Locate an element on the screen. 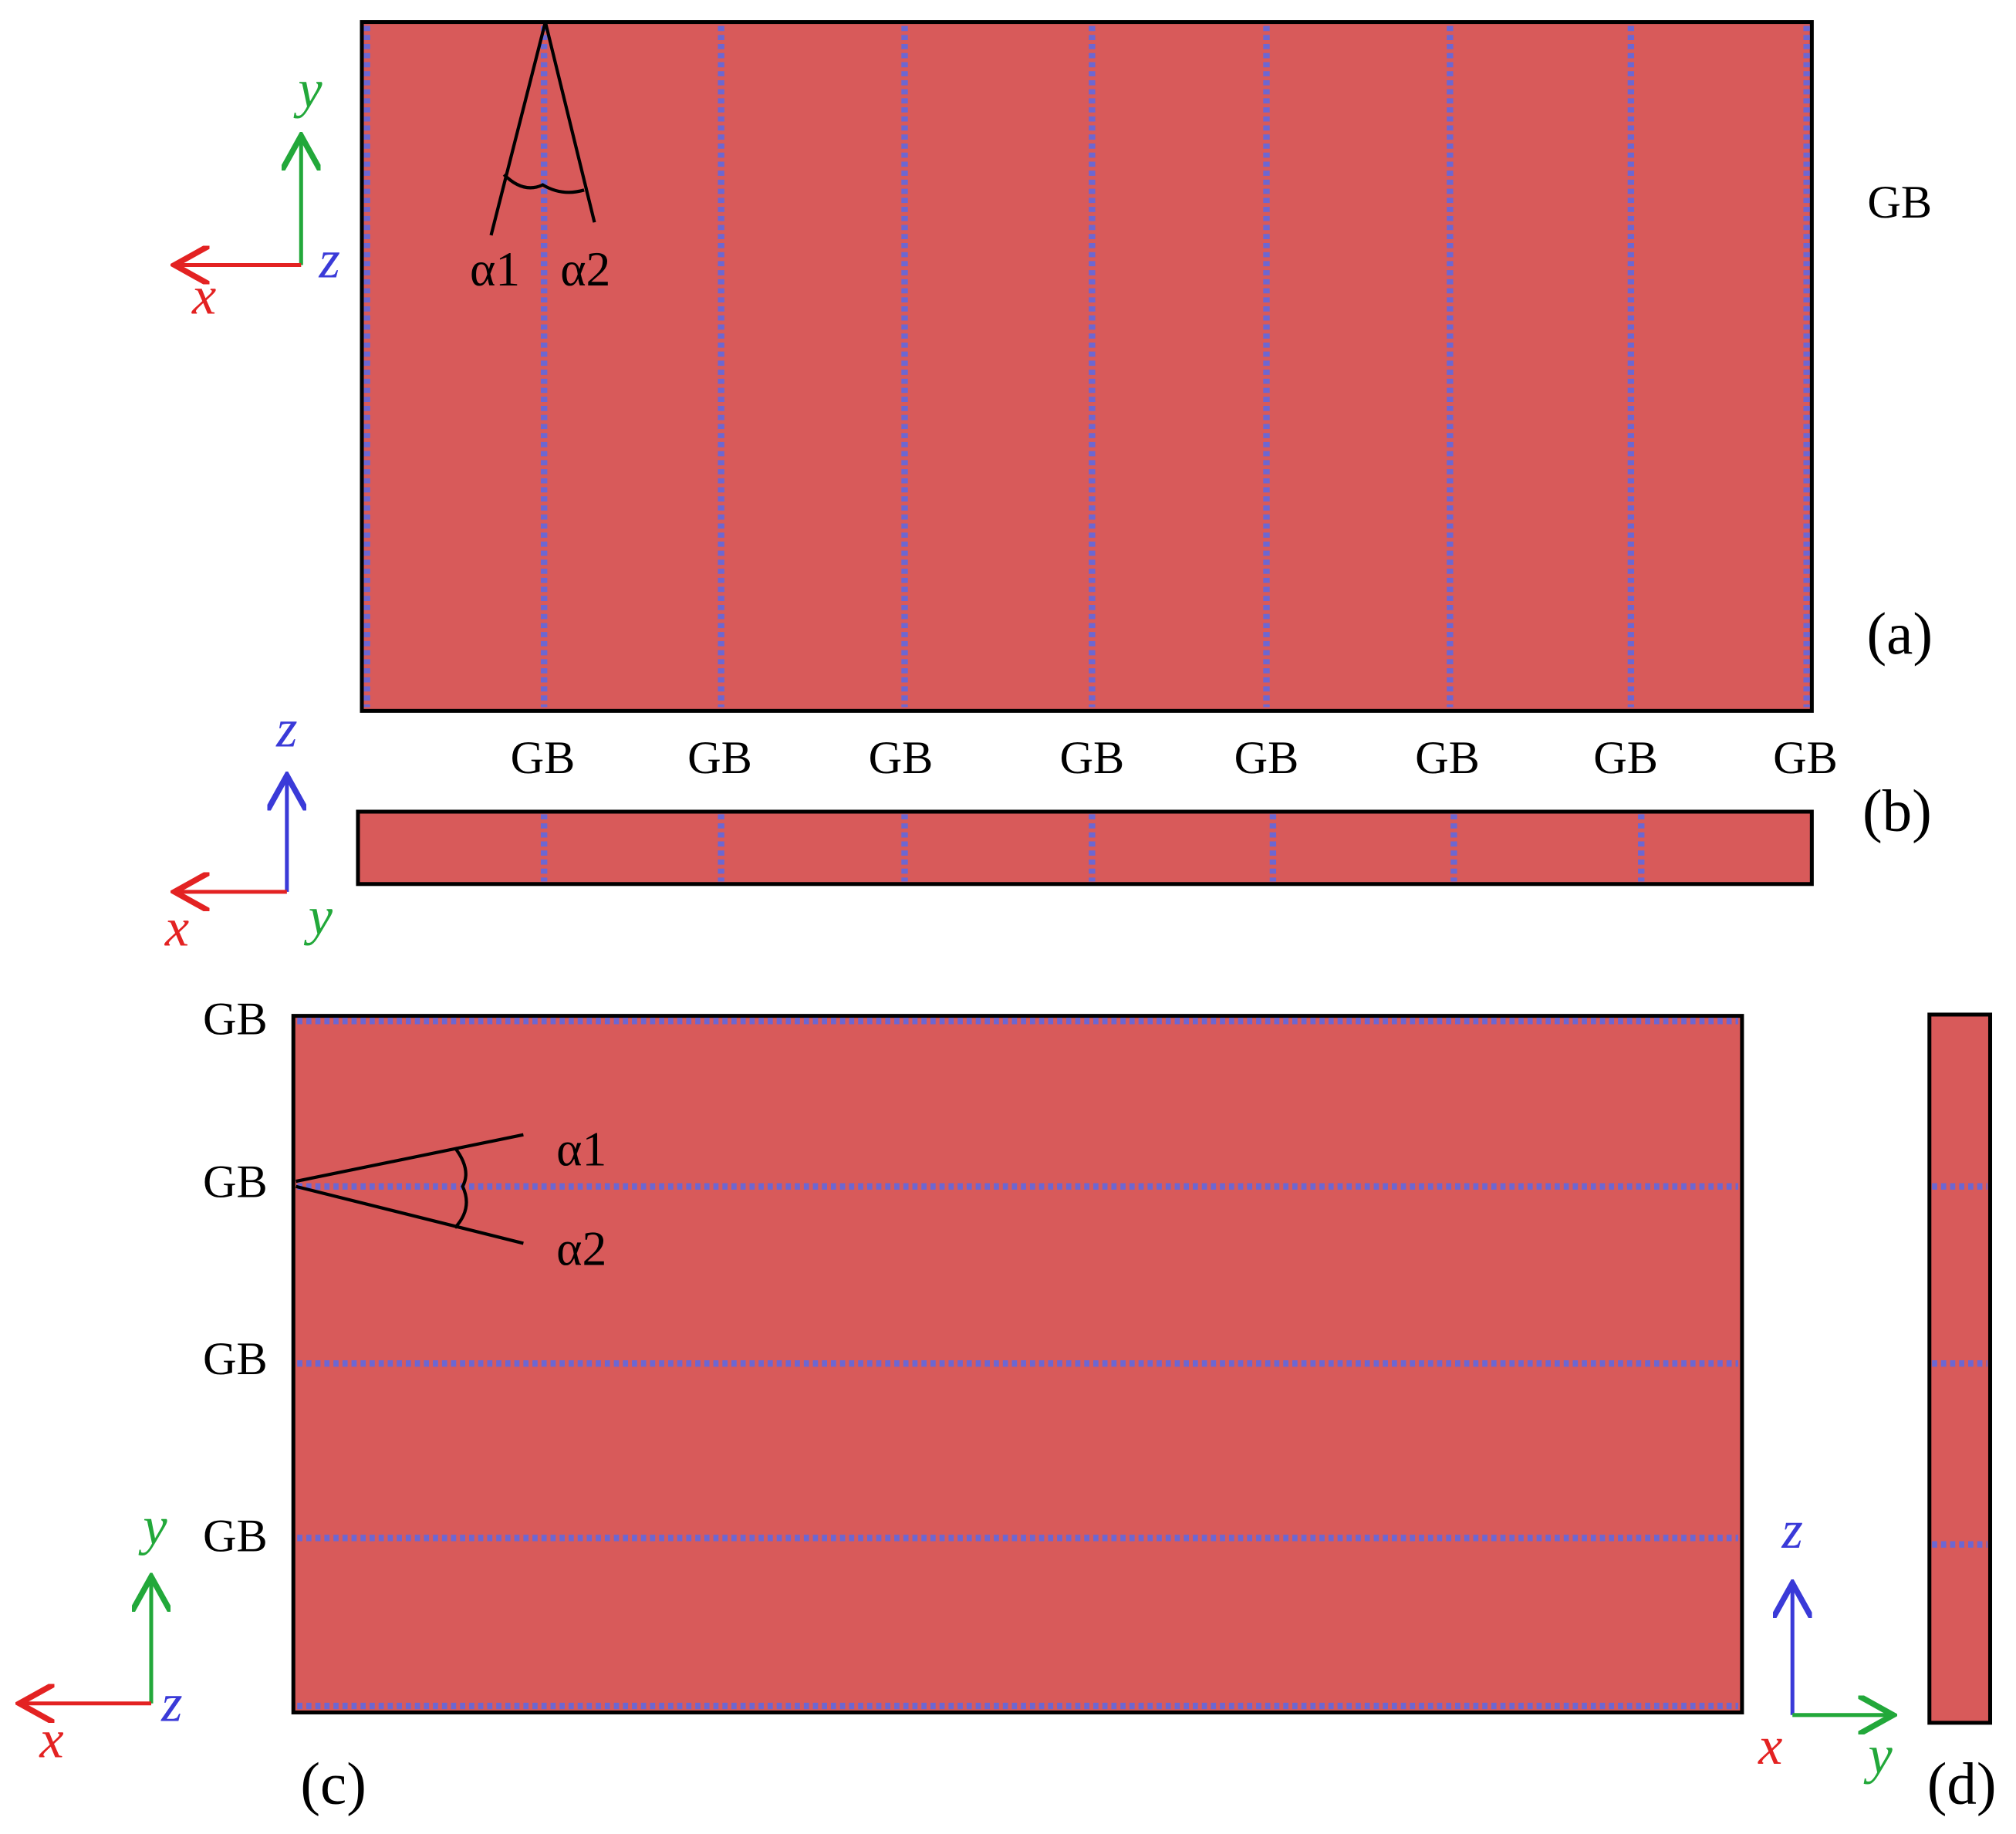 The width and height of the screenshot is (2016, 1834). gb-stripes-d is located at coordinates (1960, 1365).